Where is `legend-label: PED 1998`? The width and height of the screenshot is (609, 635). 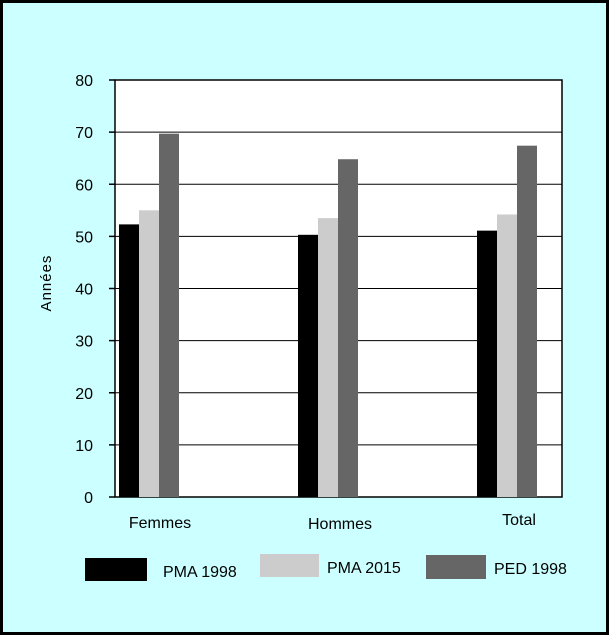
legend-label: PED 1998 is located at coordinates (530, 569).